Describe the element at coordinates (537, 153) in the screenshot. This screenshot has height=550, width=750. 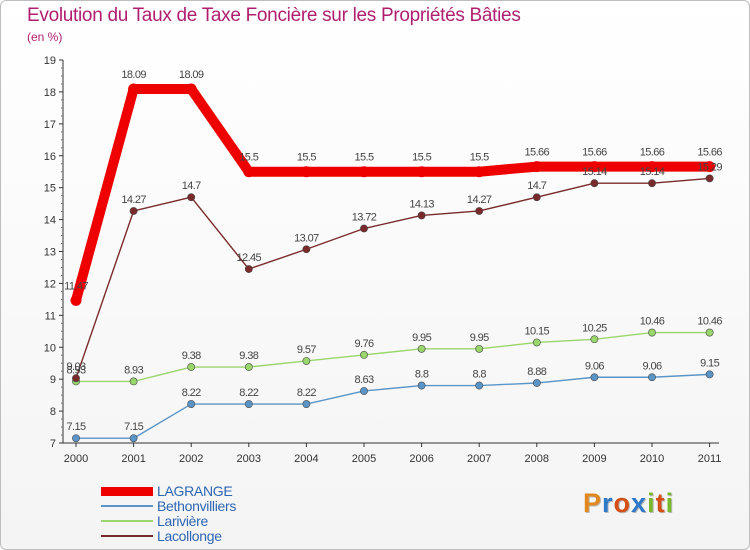
I see `data-label-lagrange: 15.66` at that location.